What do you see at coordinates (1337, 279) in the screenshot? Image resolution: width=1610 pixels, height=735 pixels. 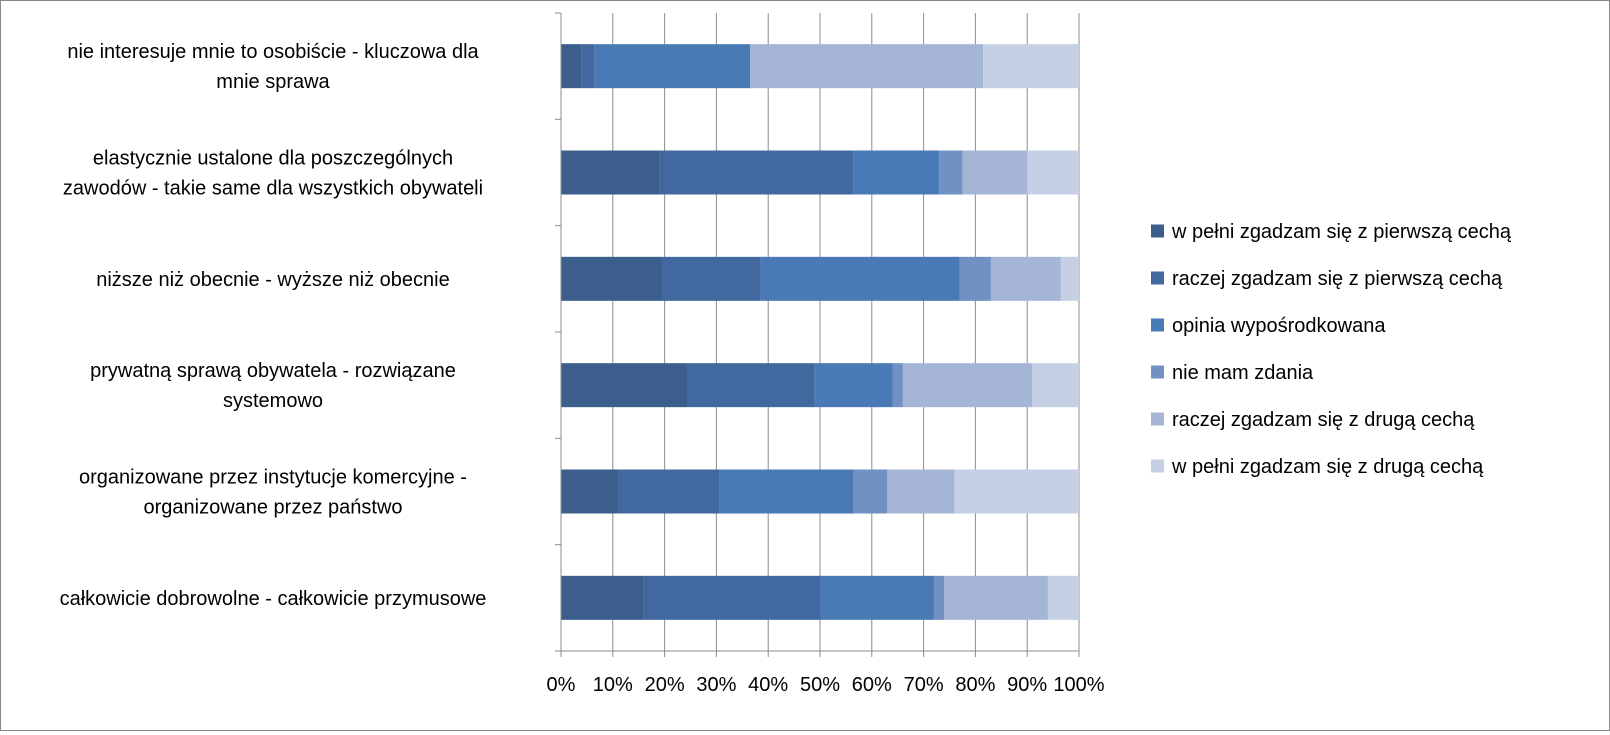 I see `legend-label: raczej zgadzam się z pierwszą cechą` at bounding box center [1337, 279].